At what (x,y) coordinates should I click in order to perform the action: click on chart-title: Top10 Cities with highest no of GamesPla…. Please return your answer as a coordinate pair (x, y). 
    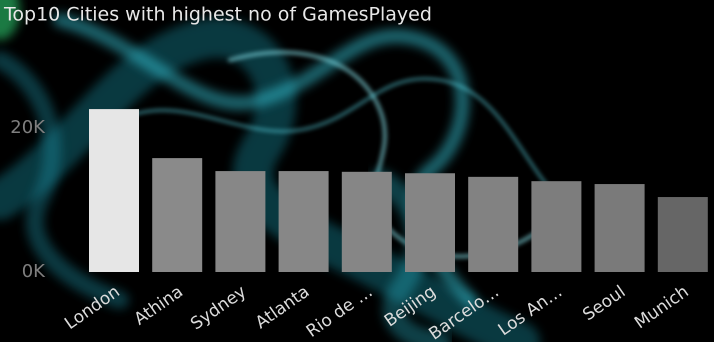
    Looking at the image, I should click on (217, 15).